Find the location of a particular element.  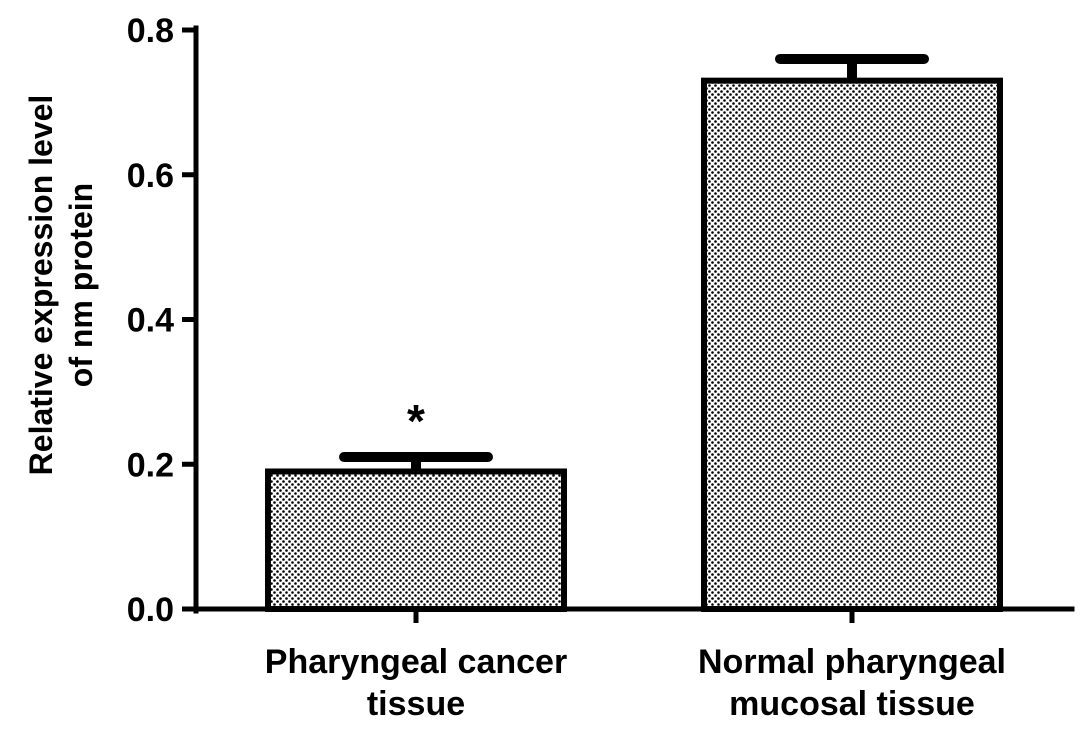

y-tick-label: 0.4 is located at coordinates (150, 321).